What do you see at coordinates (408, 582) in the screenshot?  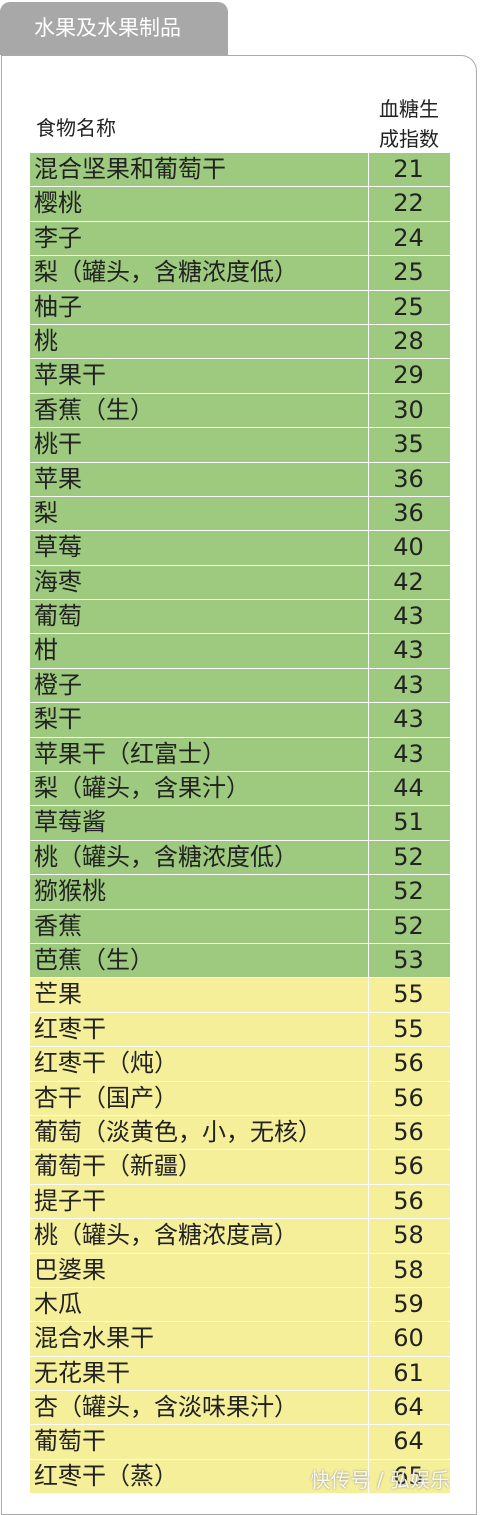 I see `gi-value: 42` at bounding box center [408, 582].